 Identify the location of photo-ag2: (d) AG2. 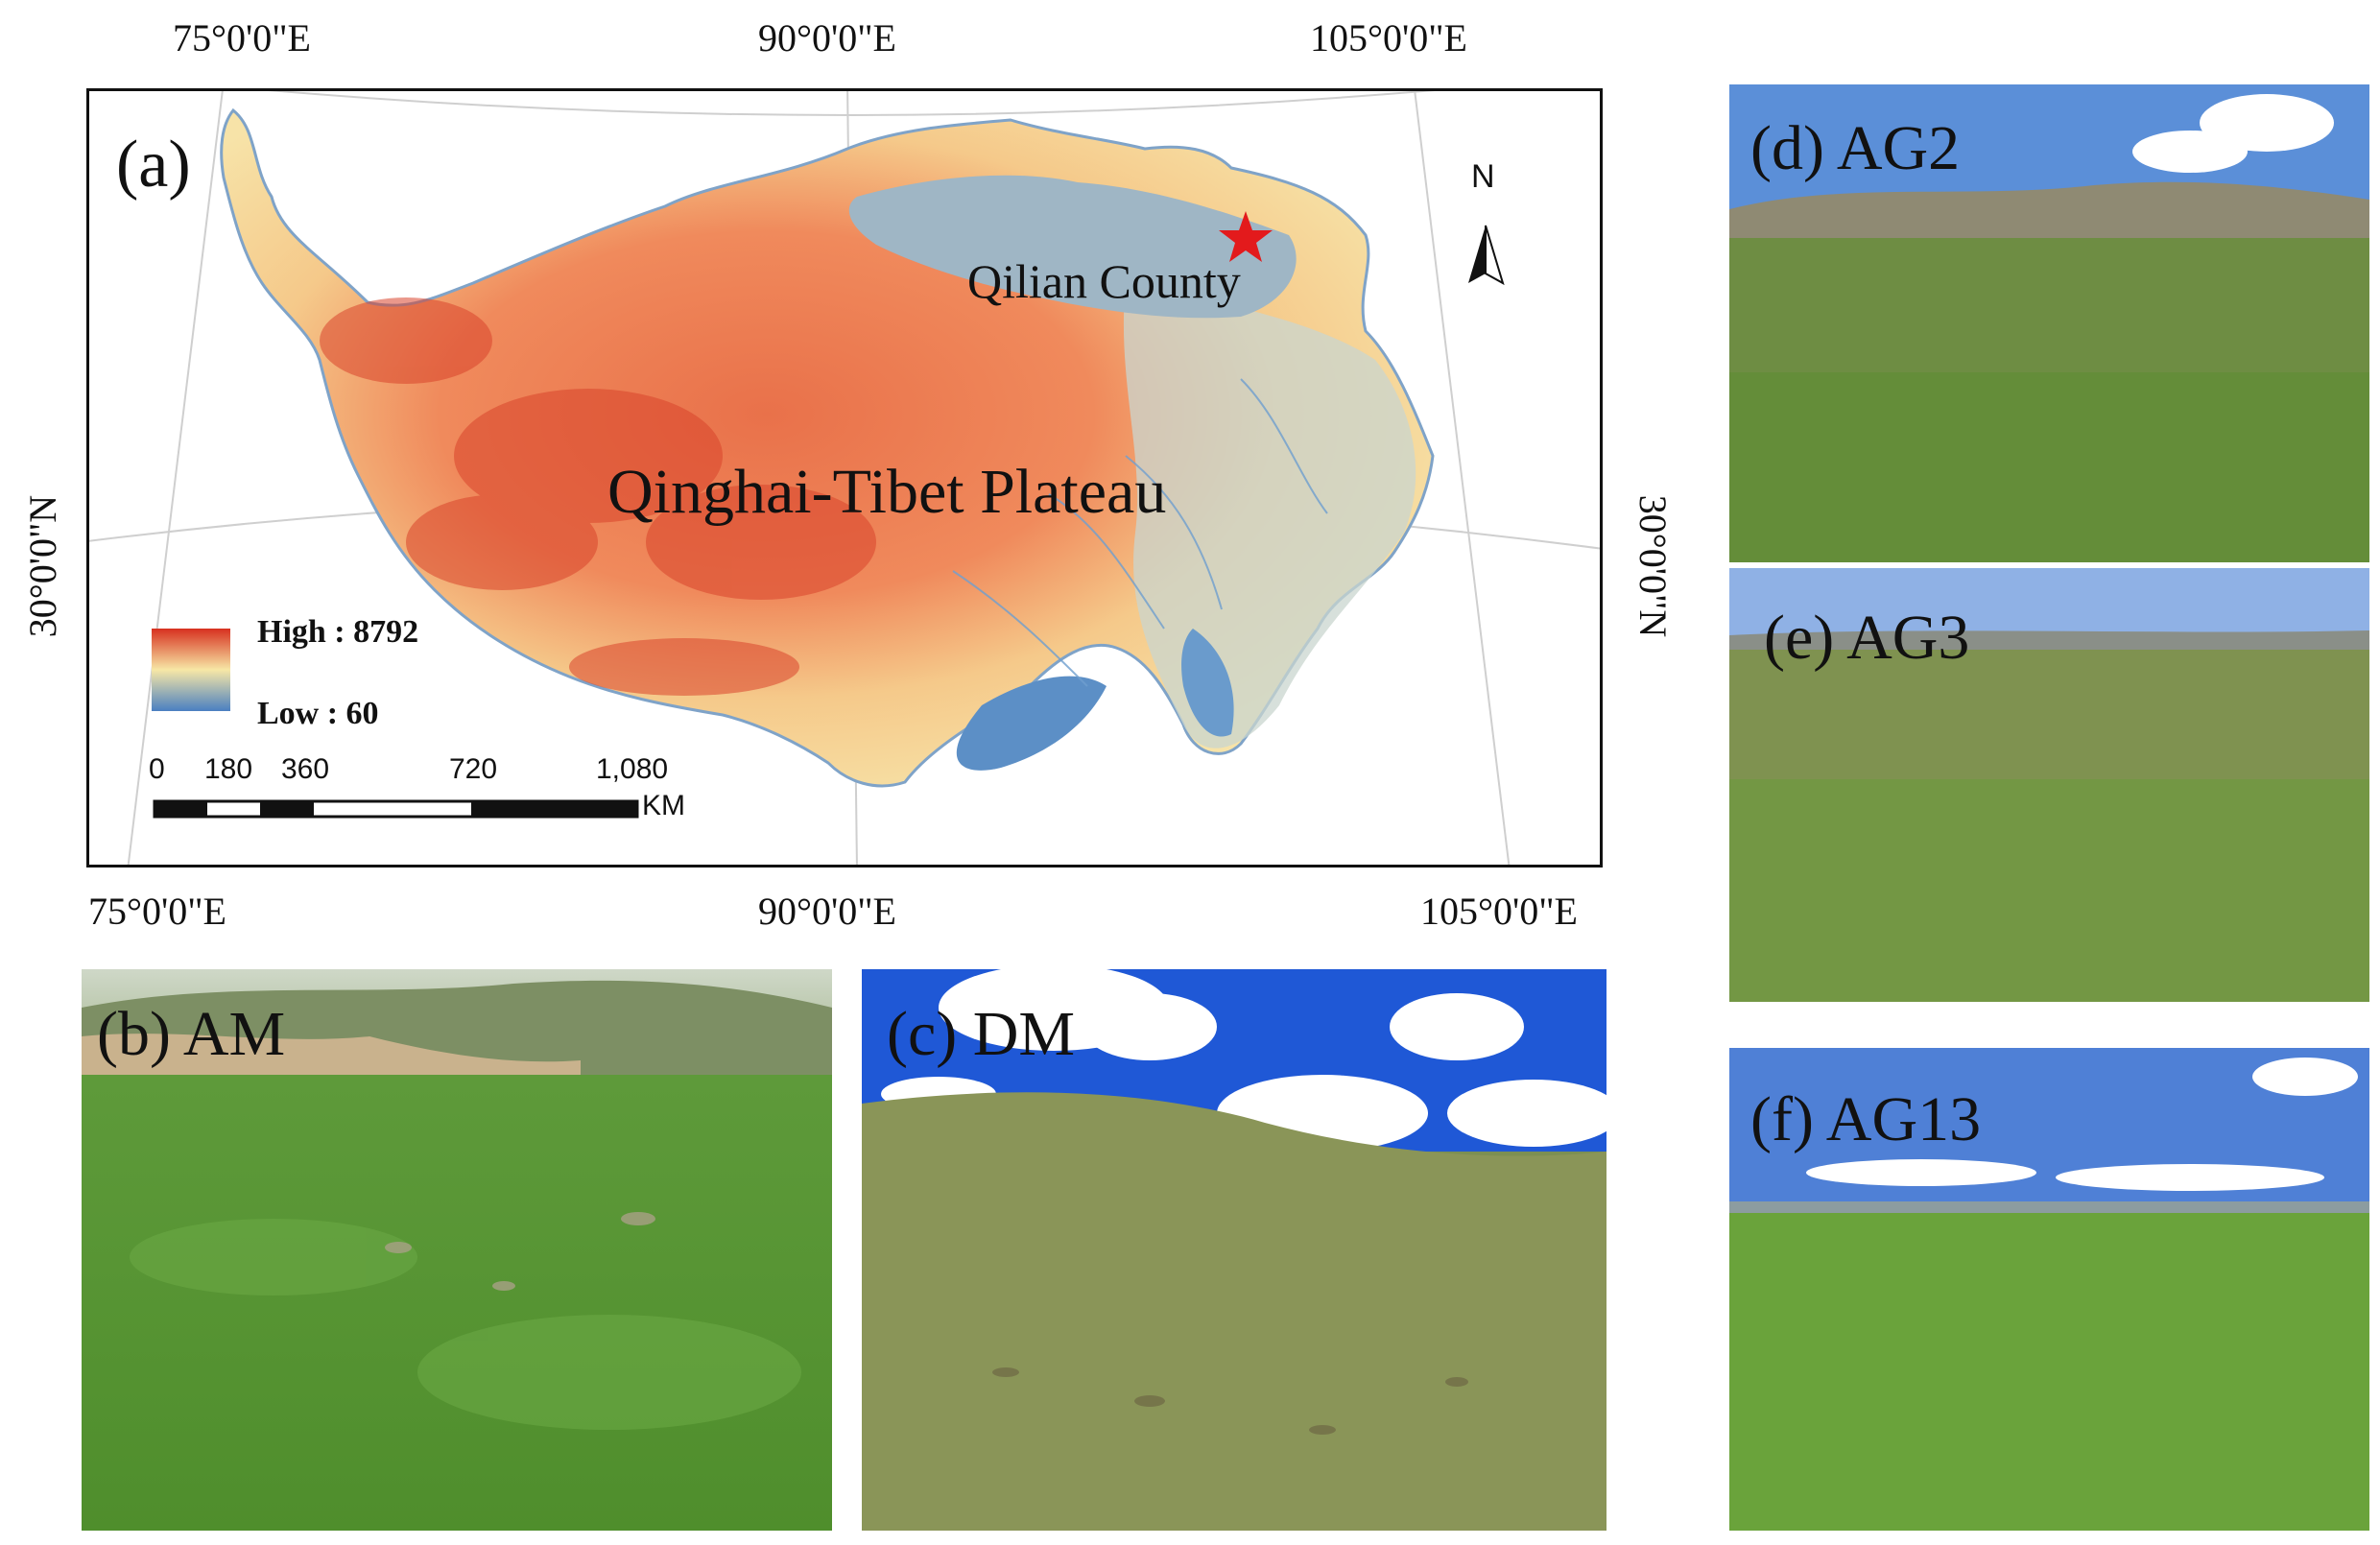
(2049, 323).